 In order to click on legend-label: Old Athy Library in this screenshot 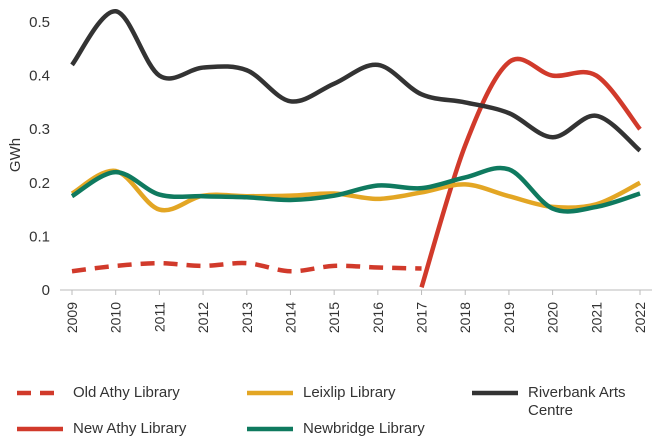, I will do `click(126, 392)`.